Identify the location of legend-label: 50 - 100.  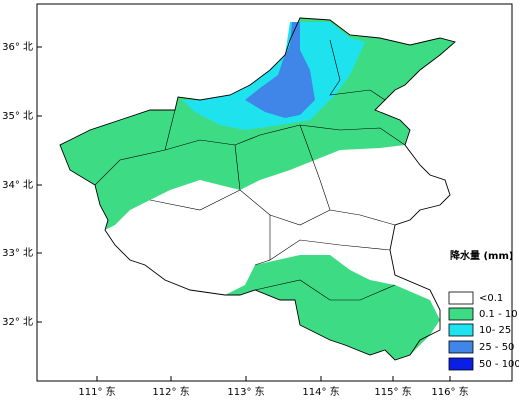
(499, 364).